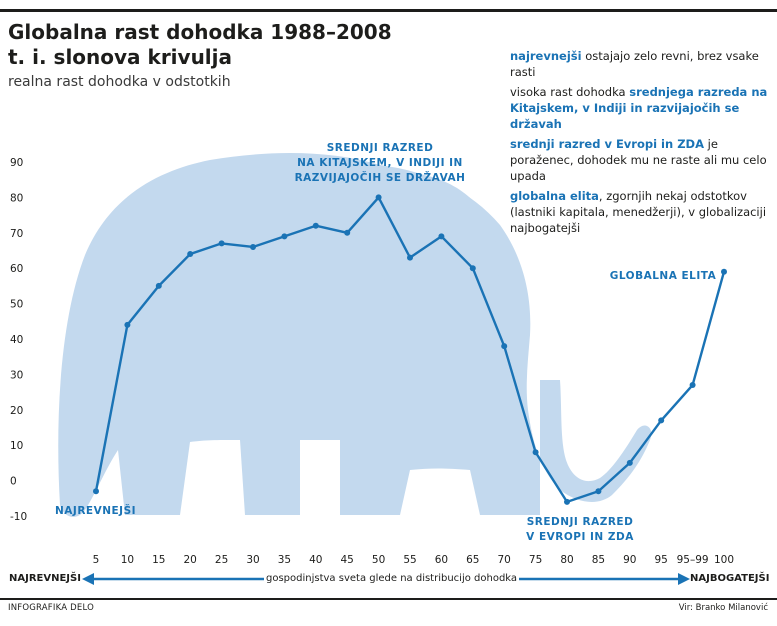 Image resolution: width=777 pixels, height=626 pixels. I want to click on y-axis: -10 0 10 20 30 40 50 60 70 80 90, so click(18, 340).